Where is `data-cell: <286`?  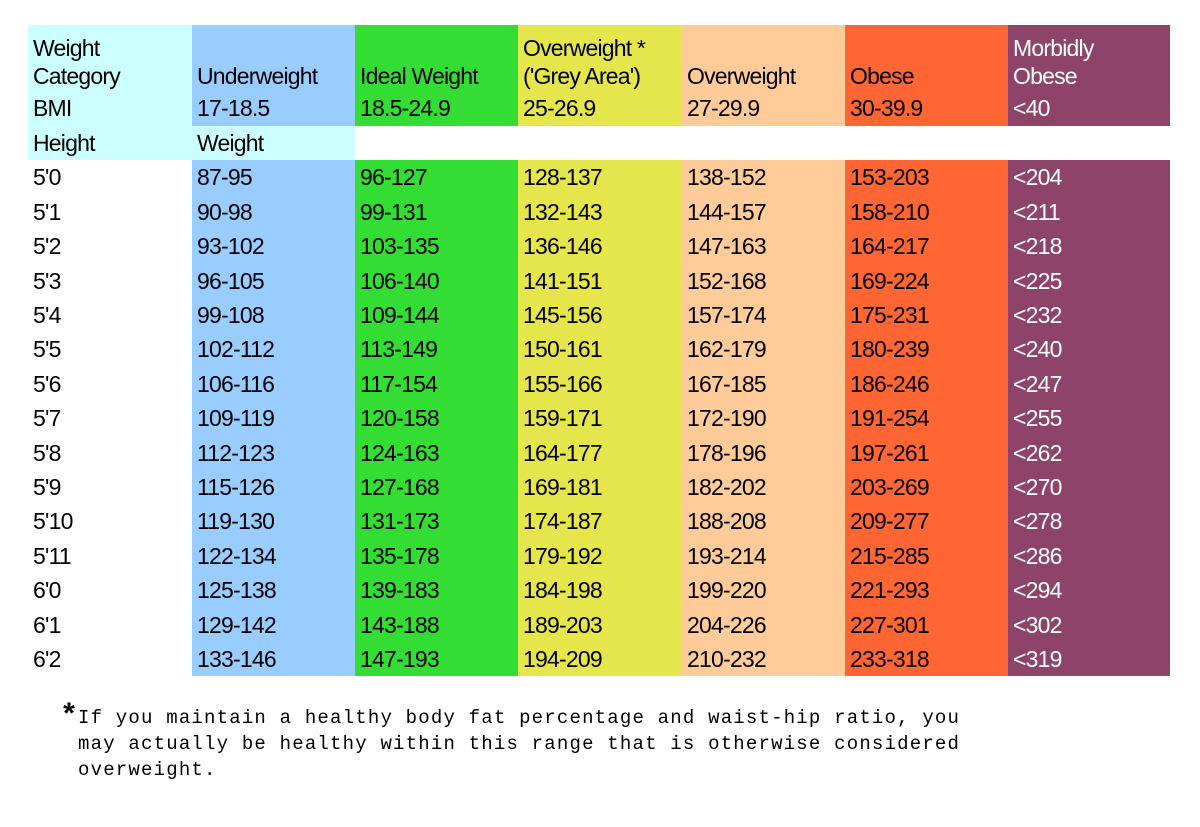
data-cell: <286 is located at coordinates (1089, 556).